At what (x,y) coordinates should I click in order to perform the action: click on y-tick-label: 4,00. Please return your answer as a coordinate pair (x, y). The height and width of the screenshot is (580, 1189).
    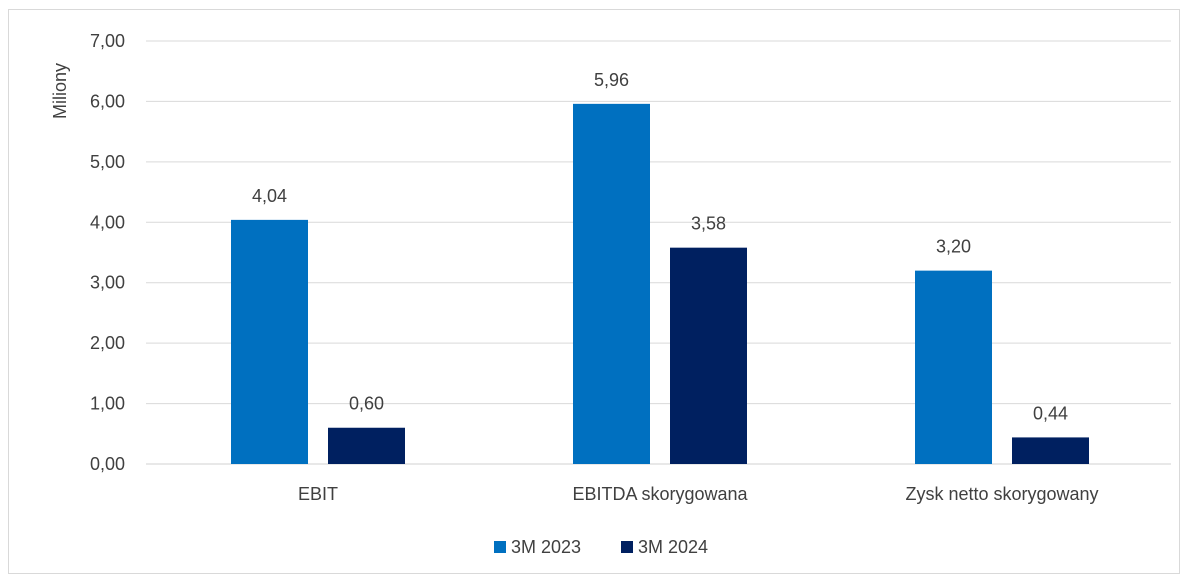
    Looking at the image, I should click on (107, 222).